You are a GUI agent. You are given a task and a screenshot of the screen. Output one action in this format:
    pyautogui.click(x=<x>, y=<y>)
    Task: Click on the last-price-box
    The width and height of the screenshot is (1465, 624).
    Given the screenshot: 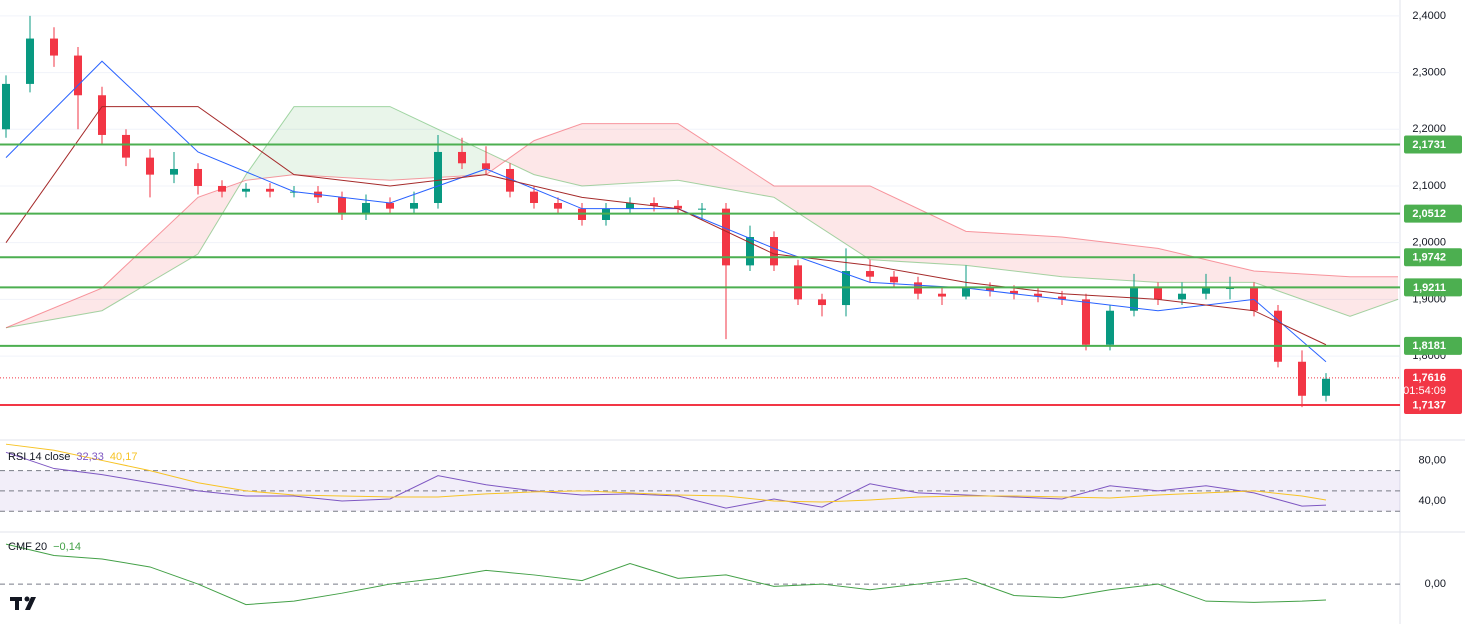 What is the action you would take?
    pyautogui.click(x=1433, y=383)
    